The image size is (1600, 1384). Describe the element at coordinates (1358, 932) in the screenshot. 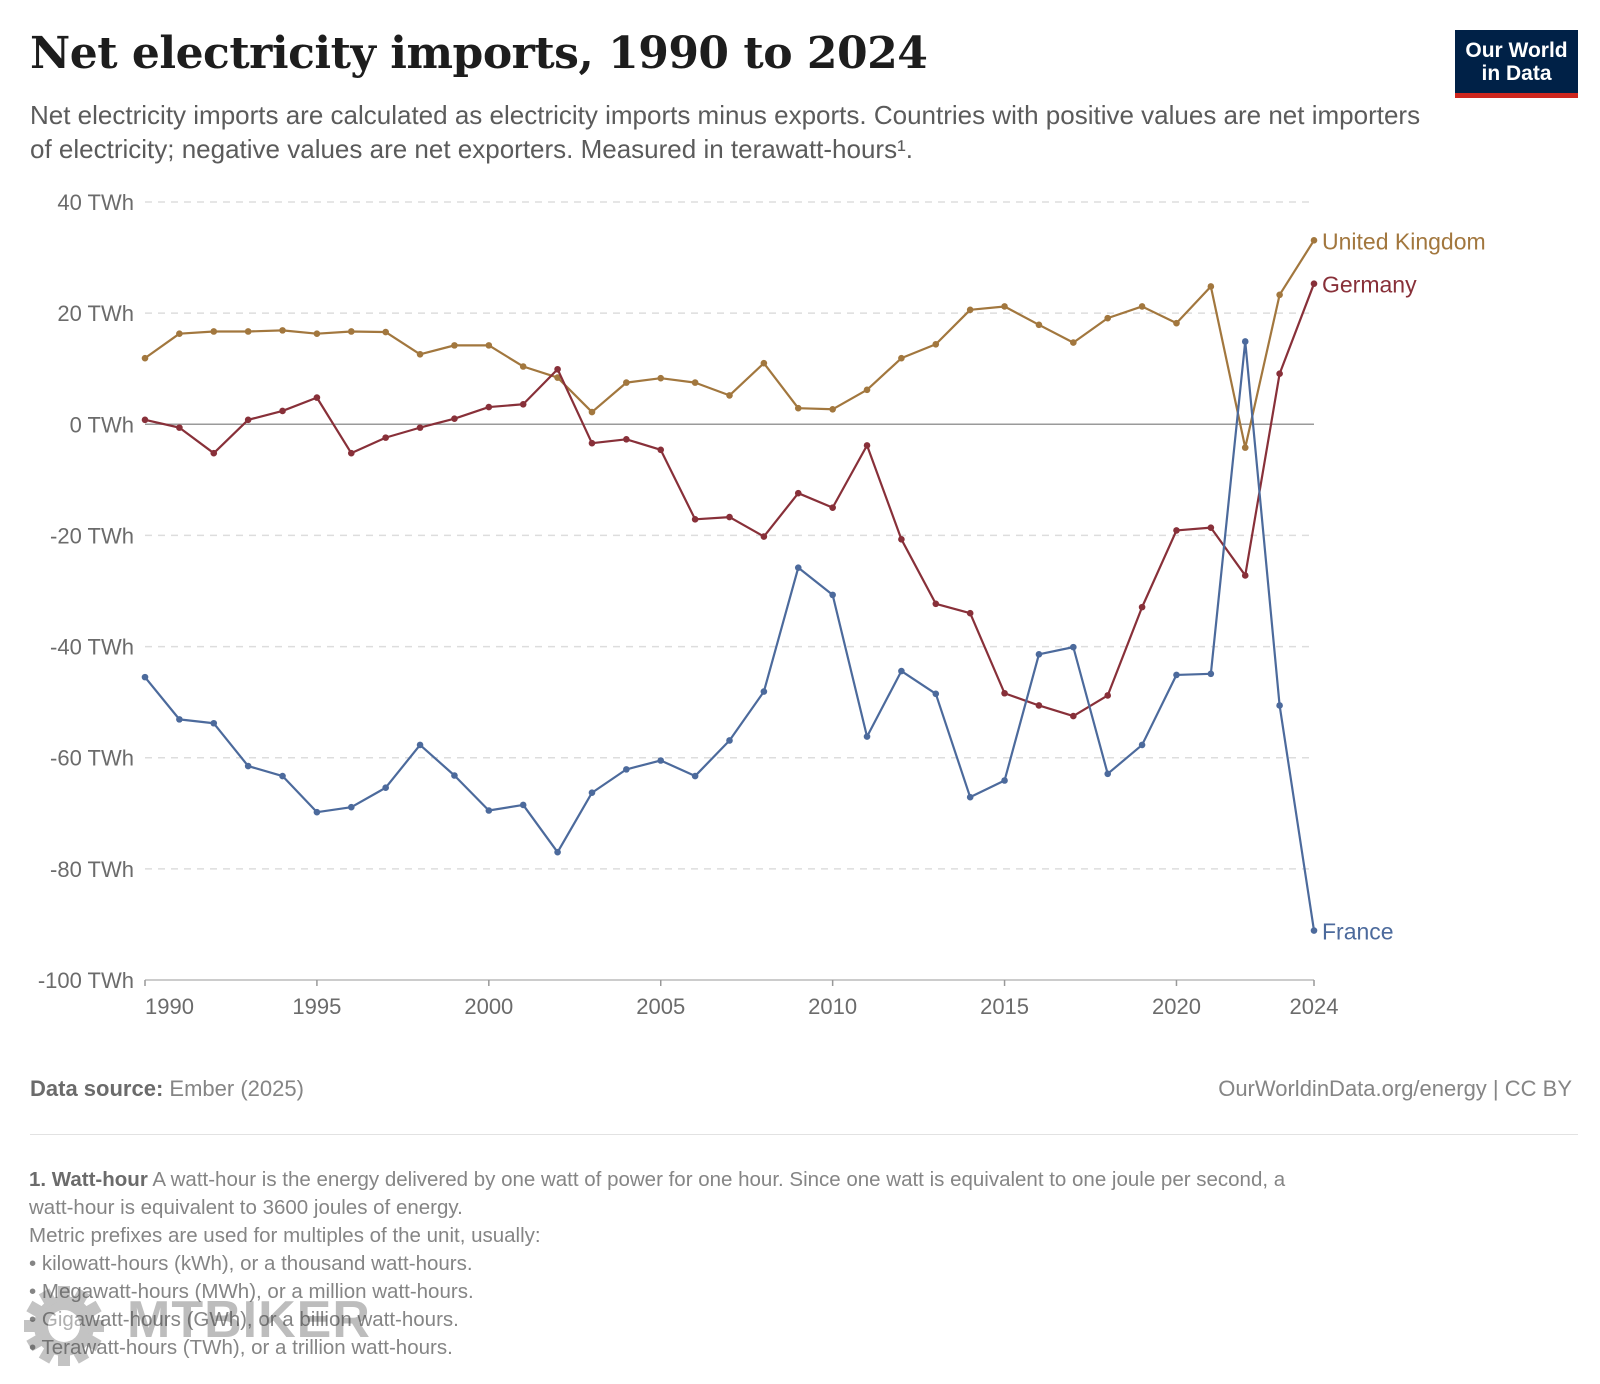

I see `series-label-france: France` at that location.